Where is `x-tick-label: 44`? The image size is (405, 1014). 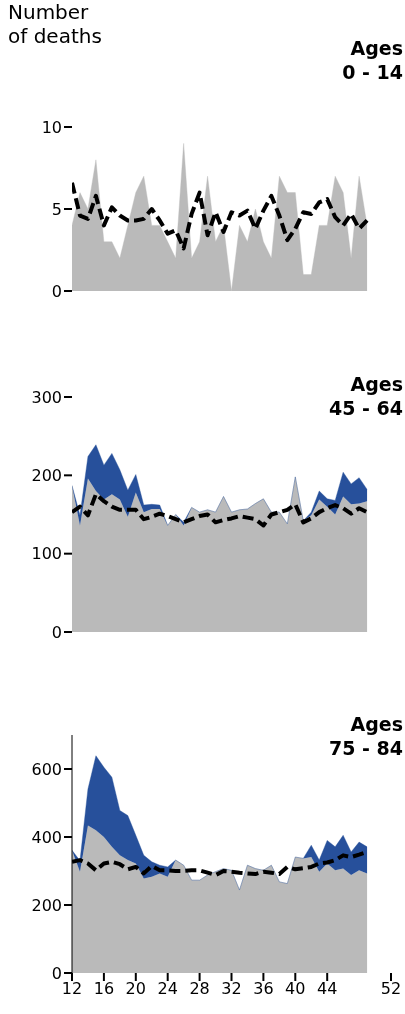
x-tick-label: 44 is located at coordinates (327, 989).